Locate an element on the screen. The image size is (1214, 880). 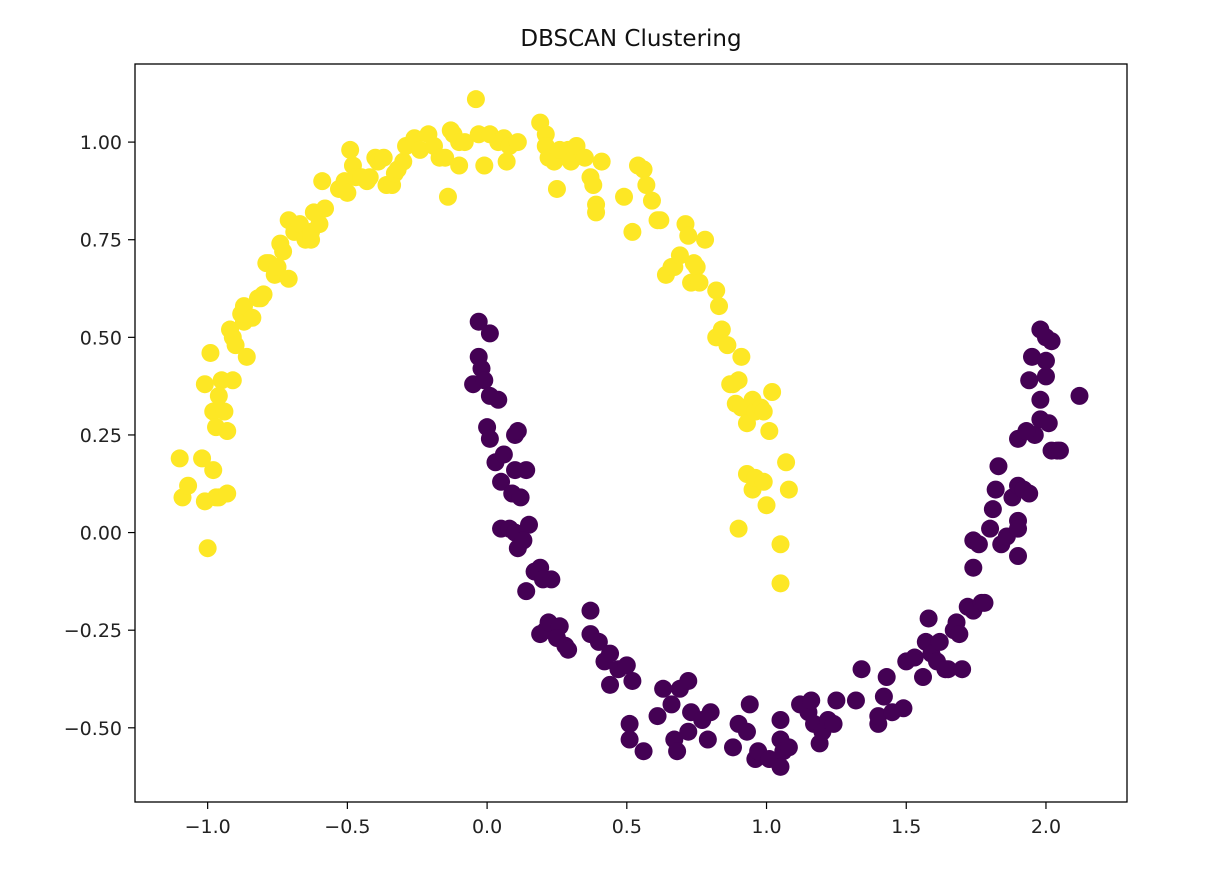
y-tick-label: 0.50 is located at coordinates (101, 338).